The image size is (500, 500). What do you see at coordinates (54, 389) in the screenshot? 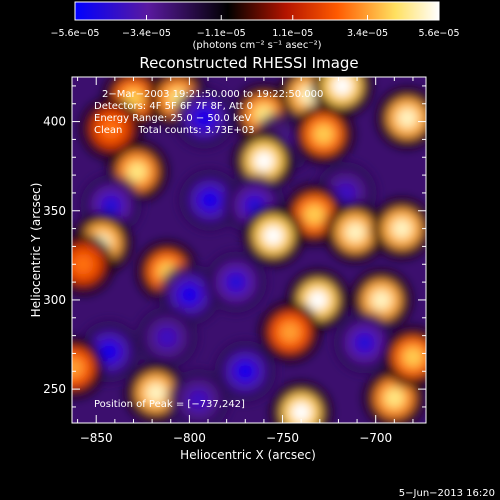
I see `y-tick-label: 250` at bounding box center [54, 389].